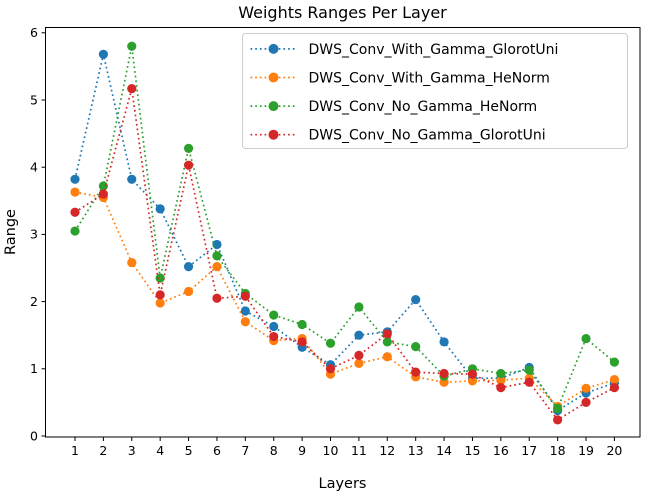 The width and height of the screenshot is (651, 500). Describe the element at coordinates (429, 79) in the screenshot. I see `legend-label: DWS_Conv_With_Gamma_HeNorm` at that location.